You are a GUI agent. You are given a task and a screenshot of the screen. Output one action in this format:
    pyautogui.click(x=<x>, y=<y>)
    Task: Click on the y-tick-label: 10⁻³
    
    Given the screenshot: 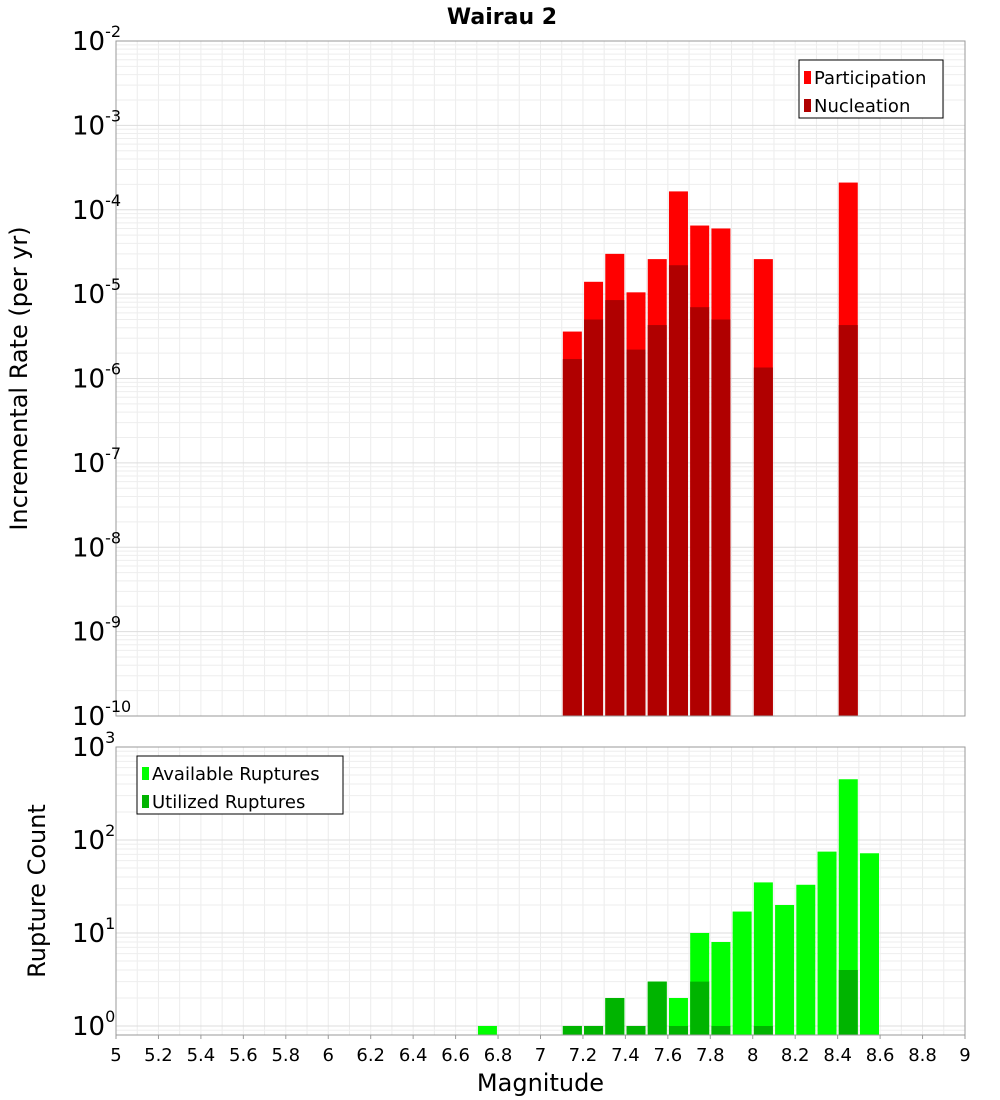 What is the action you would take?
    pyautogui.click(x=96, y=123)
    